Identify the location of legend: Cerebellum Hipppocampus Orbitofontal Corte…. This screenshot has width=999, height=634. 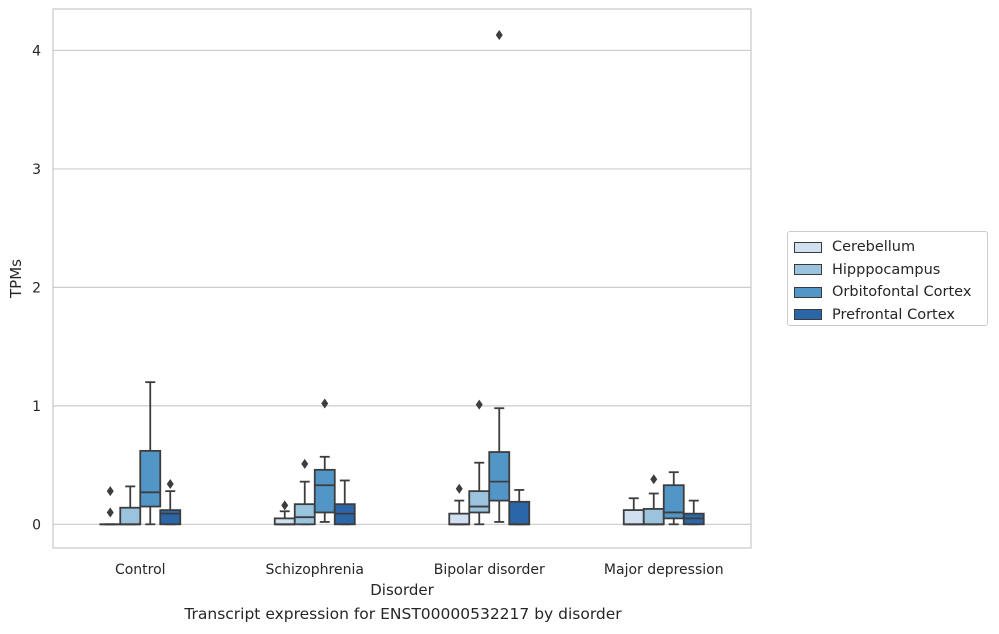
(887, 278).